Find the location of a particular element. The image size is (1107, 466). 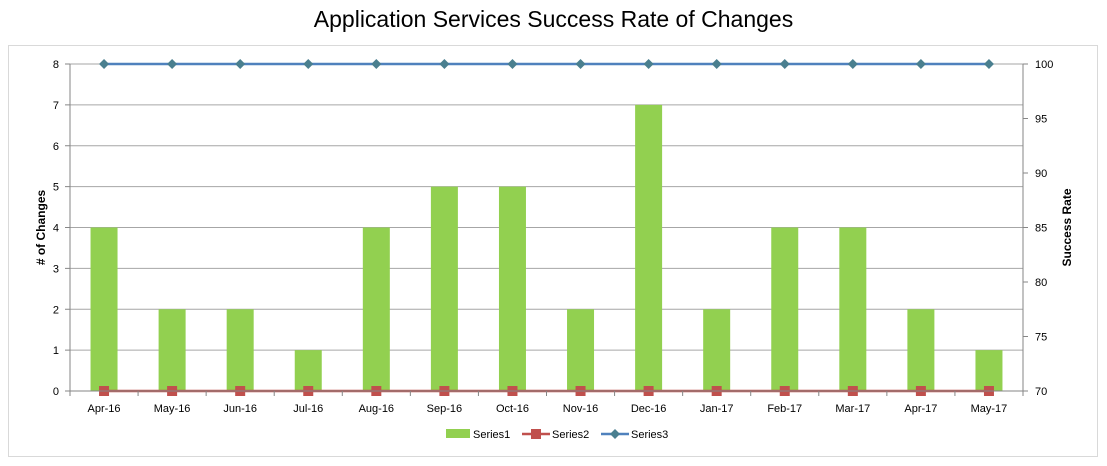

legend-label-series1: Series1 is located at coordinates (491, 435).